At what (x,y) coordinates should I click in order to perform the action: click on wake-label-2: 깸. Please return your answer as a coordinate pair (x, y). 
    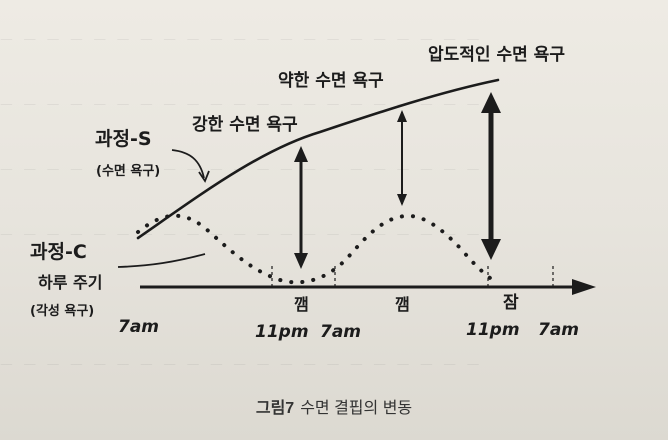
    Looking at the image, I should click on (402, 304).